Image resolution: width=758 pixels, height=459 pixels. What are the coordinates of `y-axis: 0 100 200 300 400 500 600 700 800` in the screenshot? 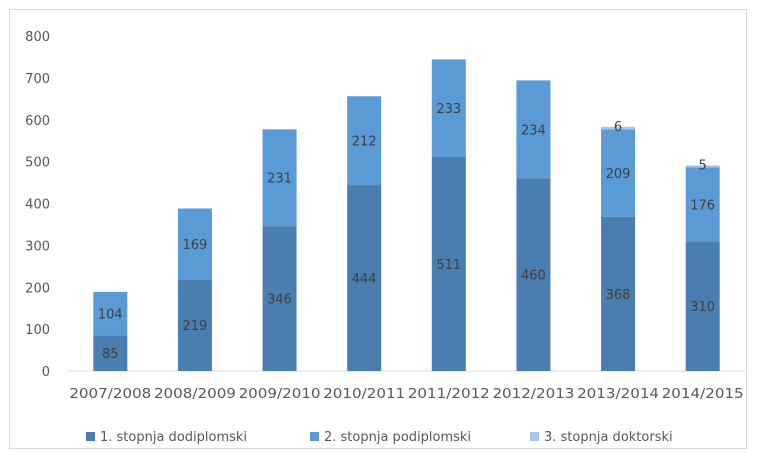 It's located at (37, 205).